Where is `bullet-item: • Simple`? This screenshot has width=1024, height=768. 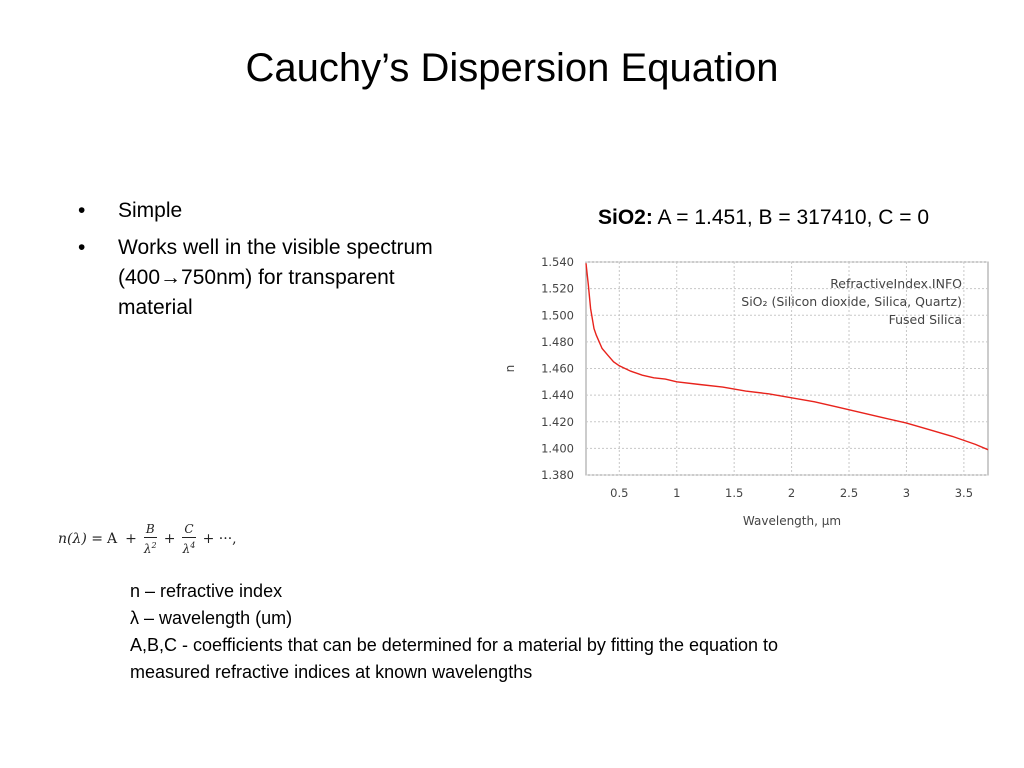 bullet-item: • Simple is located at coordinates (258, 211).